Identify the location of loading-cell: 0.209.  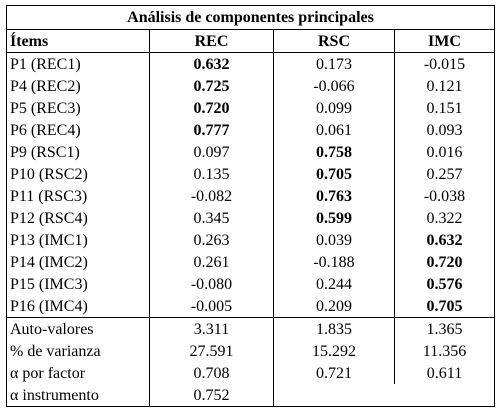
(334, 306).